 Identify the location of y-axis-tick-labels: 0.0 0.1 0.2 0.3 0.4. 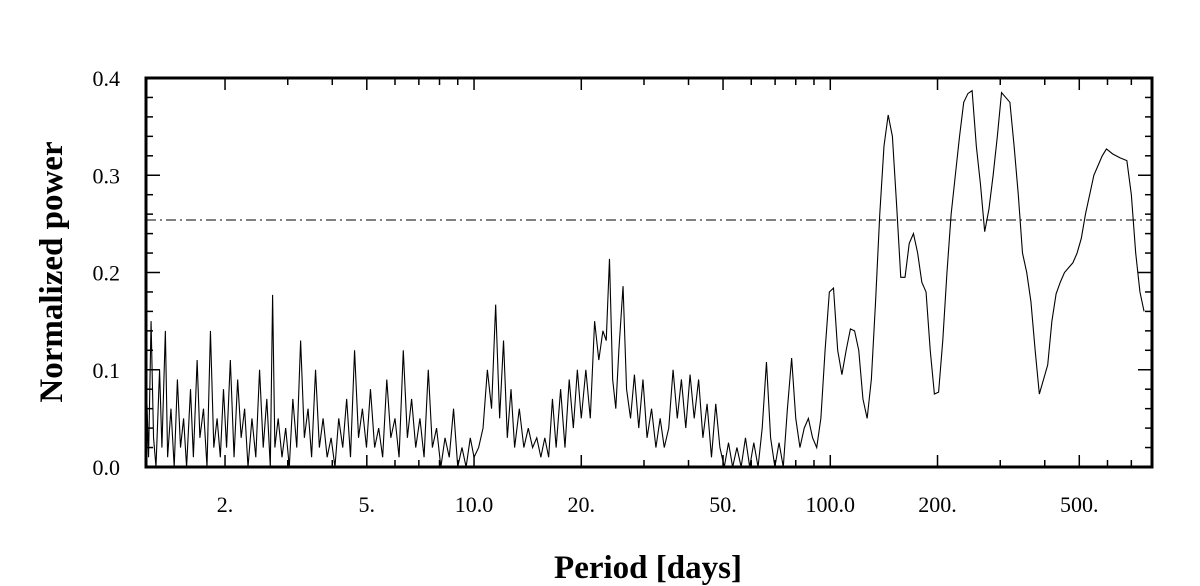
(107, 273).